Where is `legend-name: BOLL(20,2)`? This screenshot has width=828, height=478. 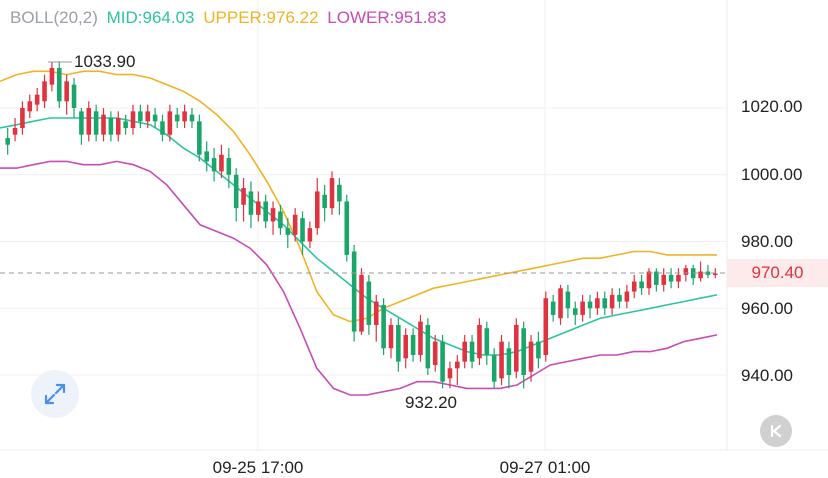
legend-name: BOLL(20,2) is located at coordinates (54, 17).